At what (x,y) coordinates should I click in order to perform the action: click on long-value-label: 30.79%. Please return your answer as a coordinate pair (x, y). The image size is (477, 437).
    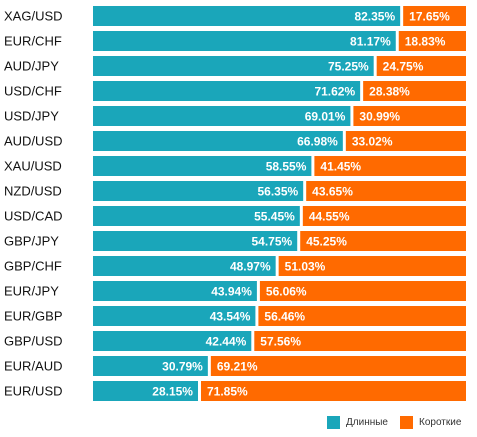
    Looking at the image, I should click on (182, 367).